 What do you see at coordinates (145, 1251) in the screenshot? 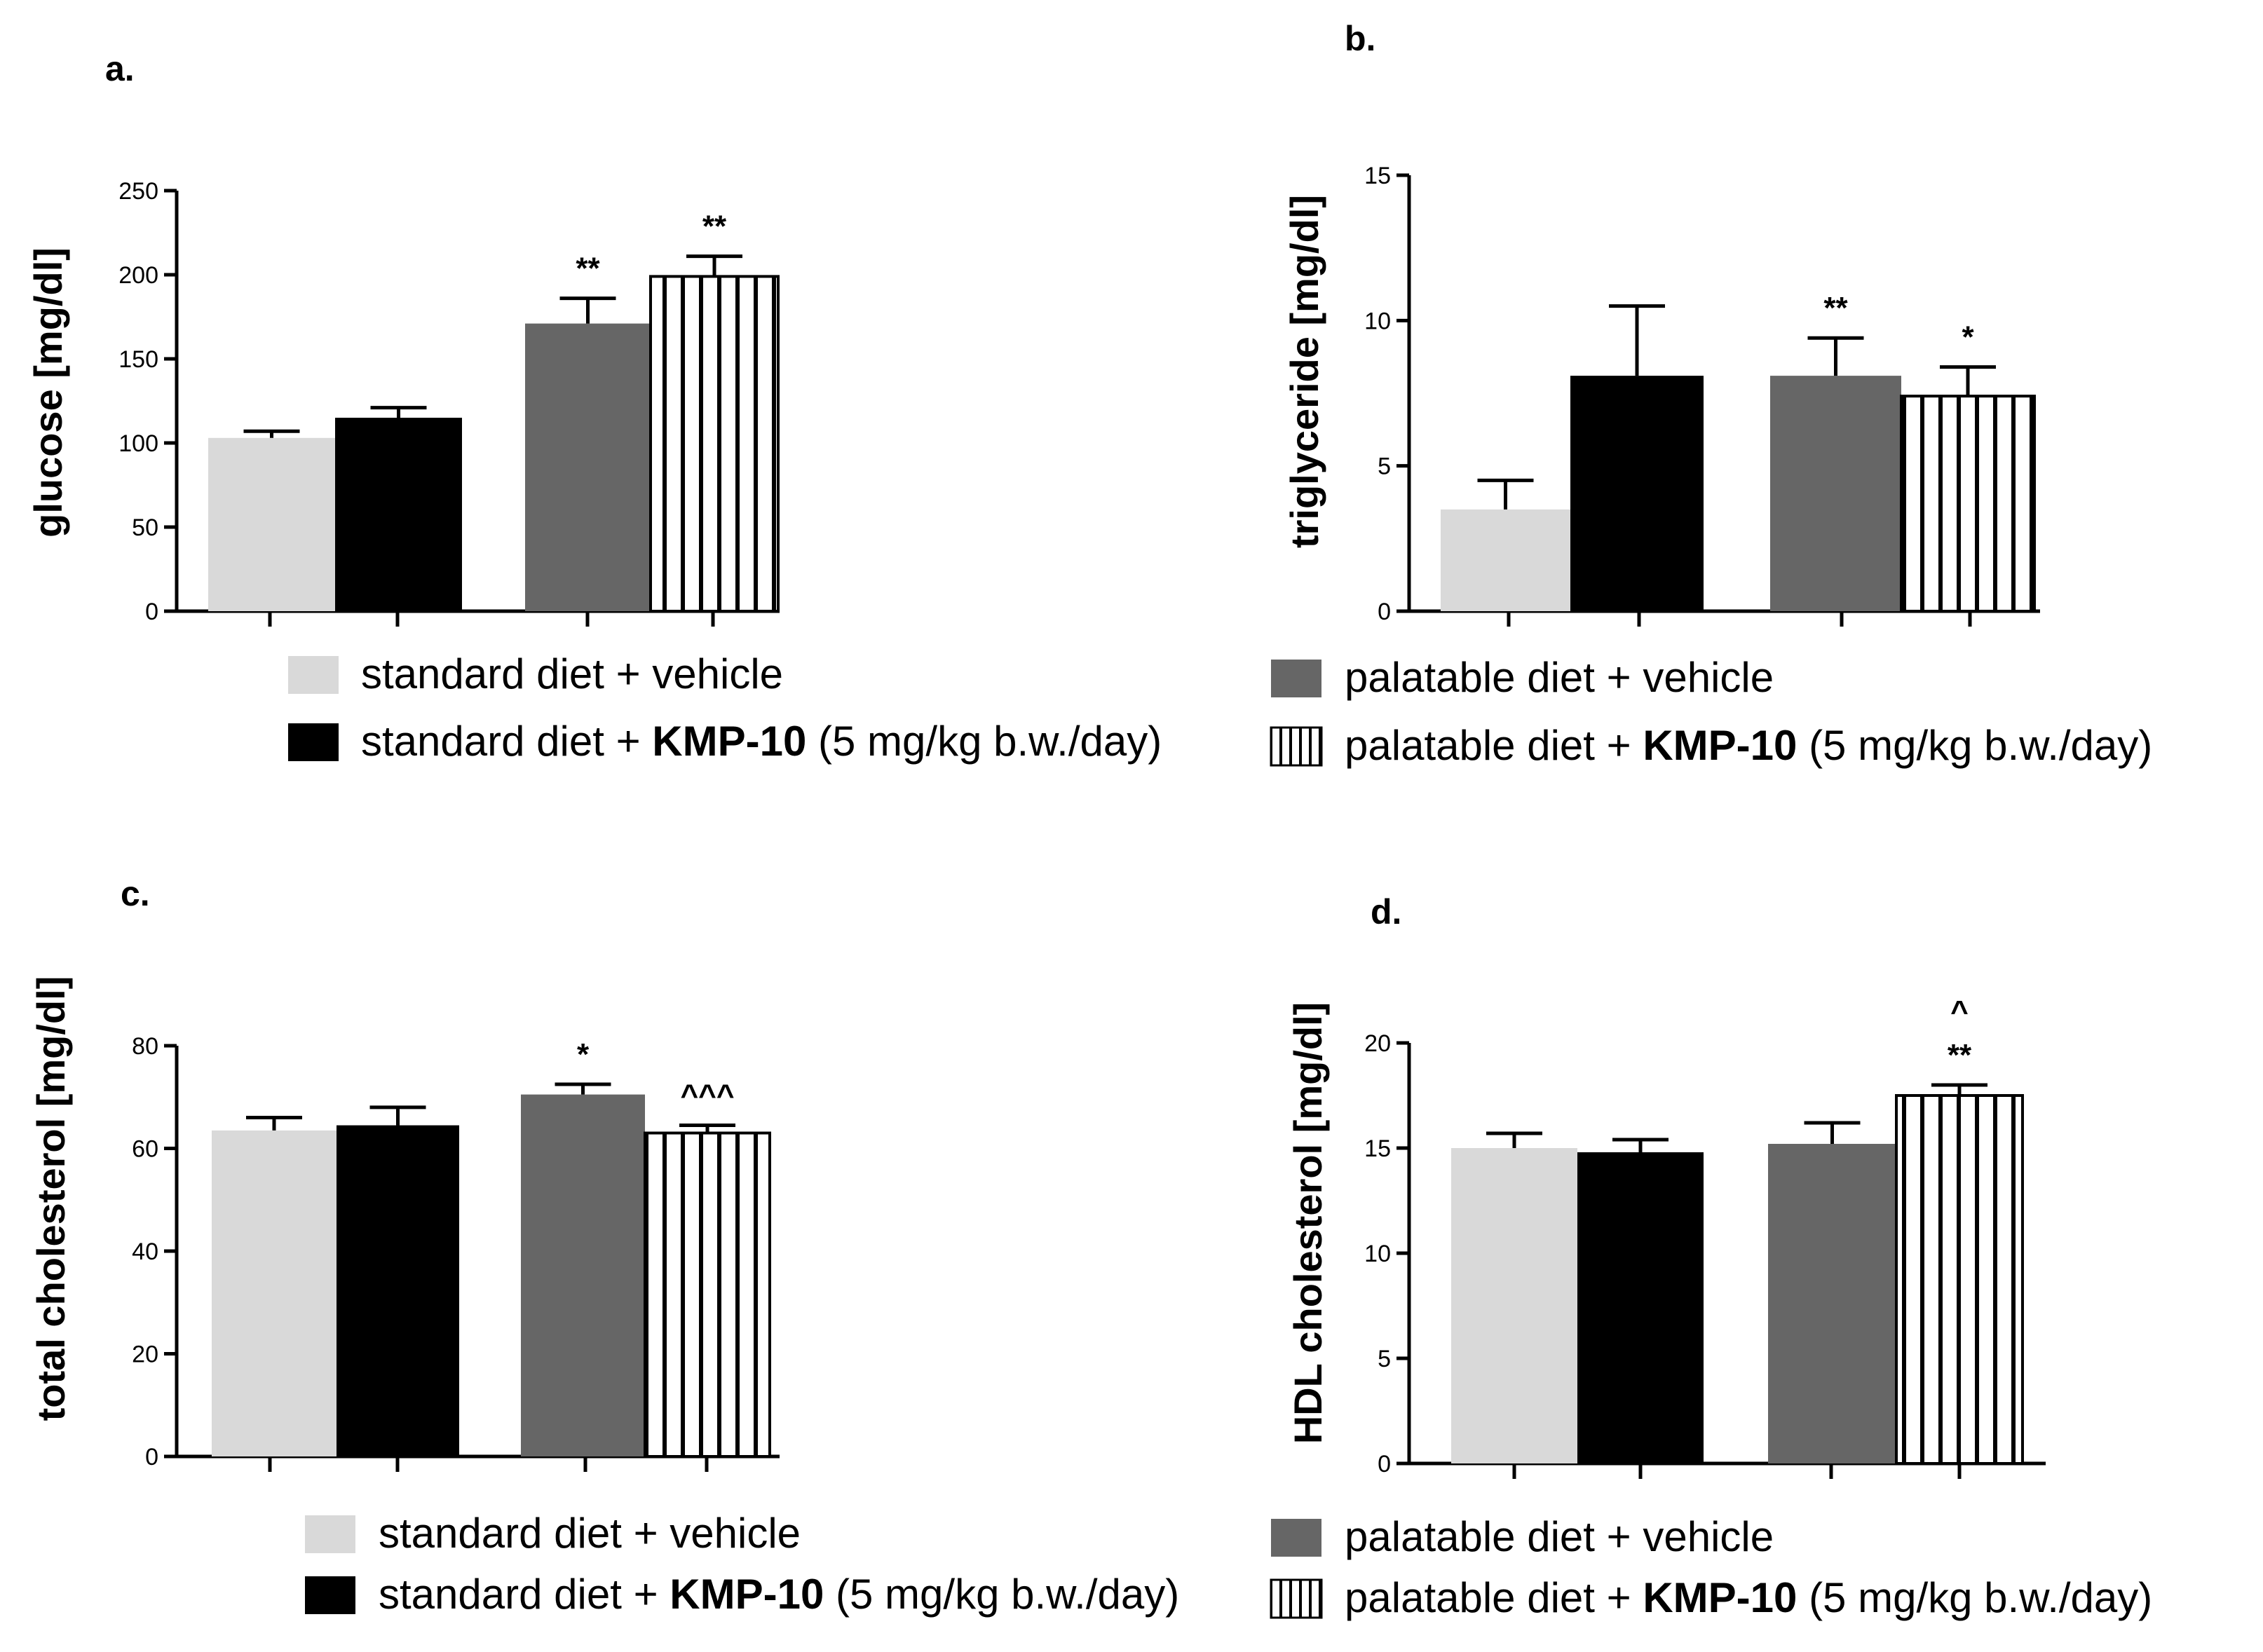
I see `y-tick-label: 40` at bounding box center [145, 1251].